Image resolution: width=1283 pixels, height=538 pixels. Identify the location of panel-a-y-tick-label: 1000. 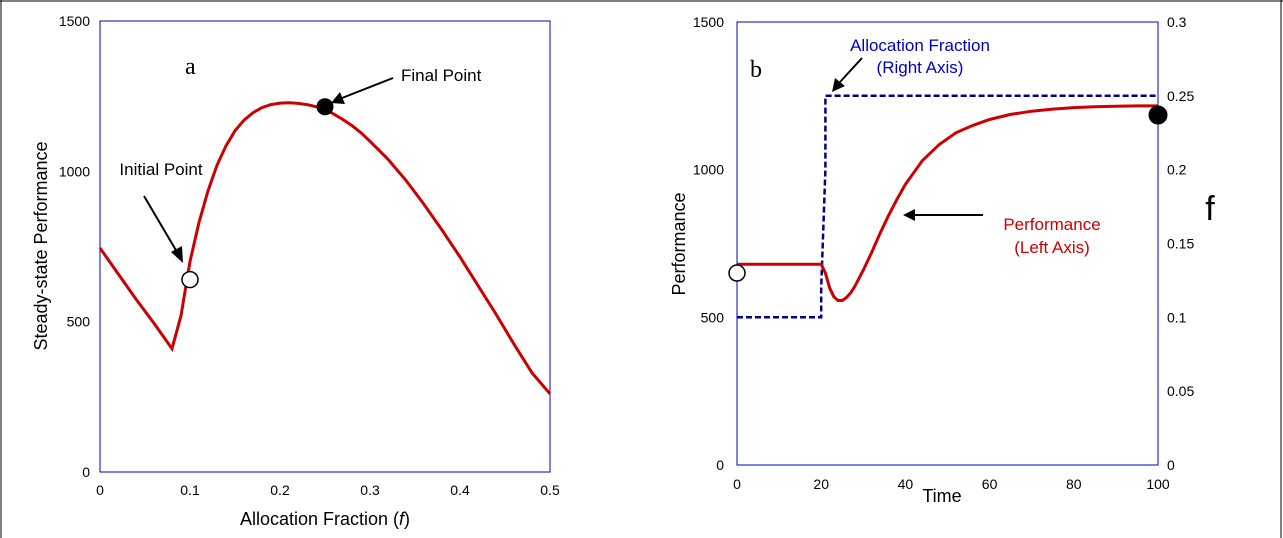
(74, 171).